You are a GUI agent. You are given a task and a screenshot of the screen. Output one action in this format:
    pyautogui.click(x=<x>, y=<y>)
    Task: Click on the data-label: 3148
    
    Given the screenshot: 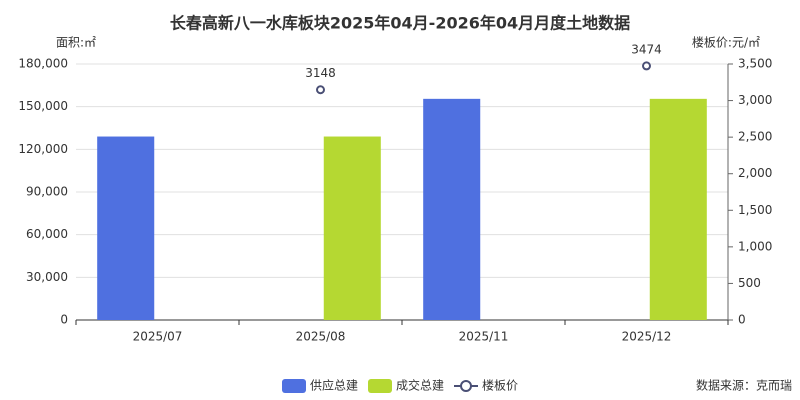 What is the action you would take?
    pyautogui.click(x=320, y=73)
    